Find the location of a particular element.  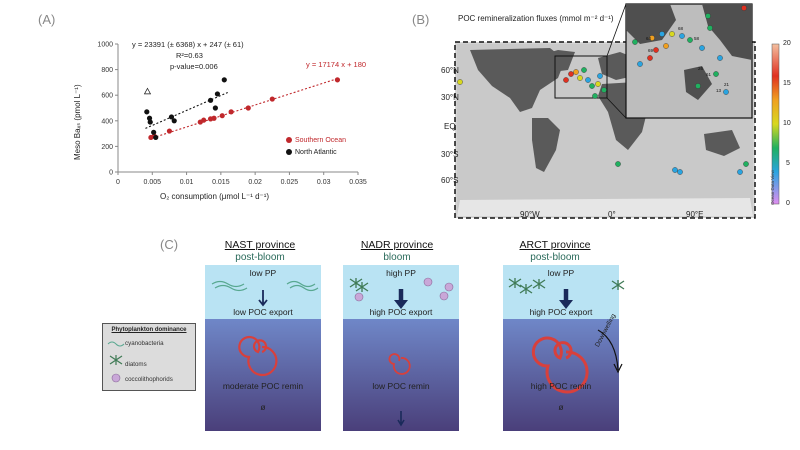

panel-b-letter: (B) is located at coordinates (421, 19).